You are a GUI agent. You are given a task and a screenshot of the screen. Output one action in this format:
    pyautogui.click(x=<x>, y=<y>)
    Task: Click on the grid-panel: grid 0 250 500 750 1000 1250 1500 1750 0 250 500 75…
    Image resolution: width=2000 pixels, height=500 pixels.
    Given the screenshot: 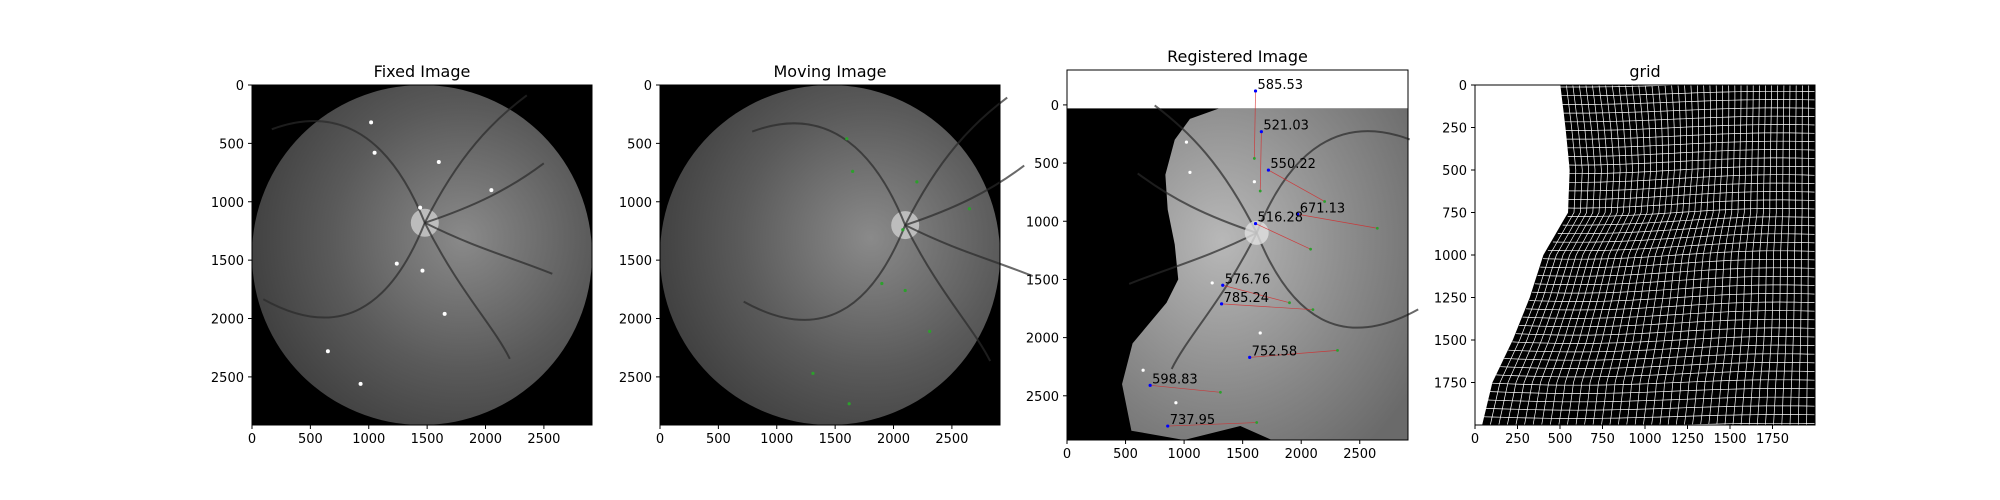 What is the action you would take?
    pyautogui.click(x=1624, y=254)
    